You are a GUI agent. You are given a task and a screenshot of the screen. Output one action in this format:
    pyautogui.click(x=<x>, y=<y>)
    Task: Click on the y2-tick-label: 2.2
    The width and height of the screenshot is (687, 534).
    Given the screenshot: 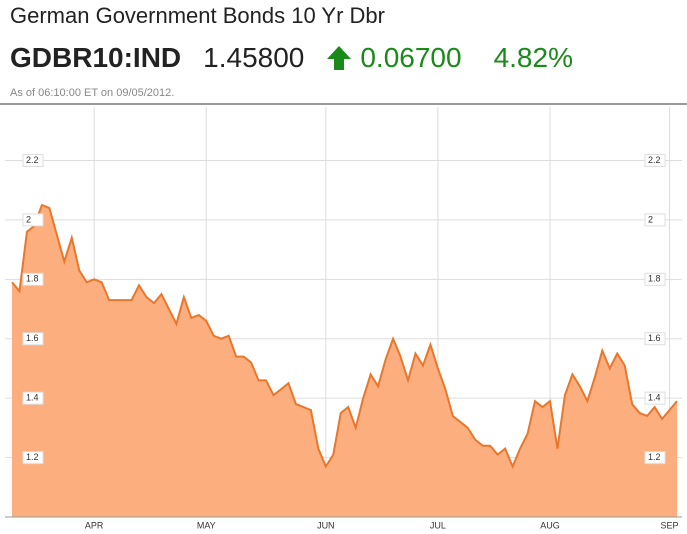 What is the action you would take?
    pyautogui.click(x=654, y=160)
    